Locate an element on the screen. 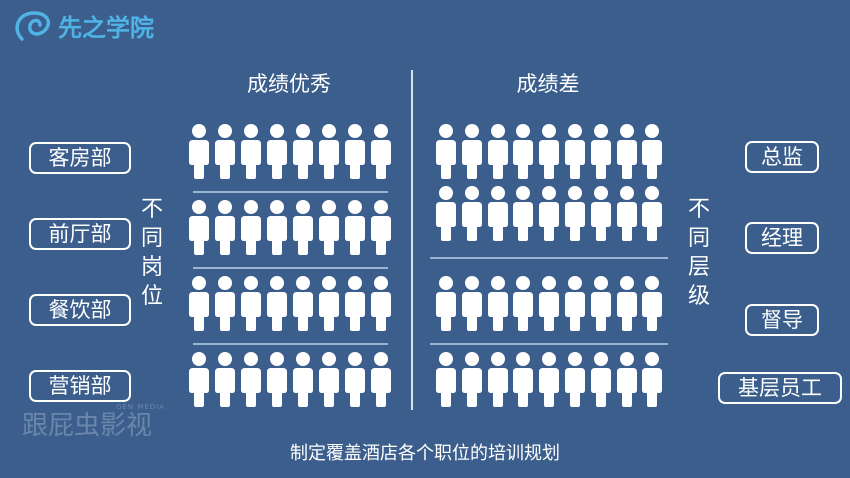 This screenshot has height=478, width=850. header-good: 成绩优秀 is located at coordinates (289, 84).